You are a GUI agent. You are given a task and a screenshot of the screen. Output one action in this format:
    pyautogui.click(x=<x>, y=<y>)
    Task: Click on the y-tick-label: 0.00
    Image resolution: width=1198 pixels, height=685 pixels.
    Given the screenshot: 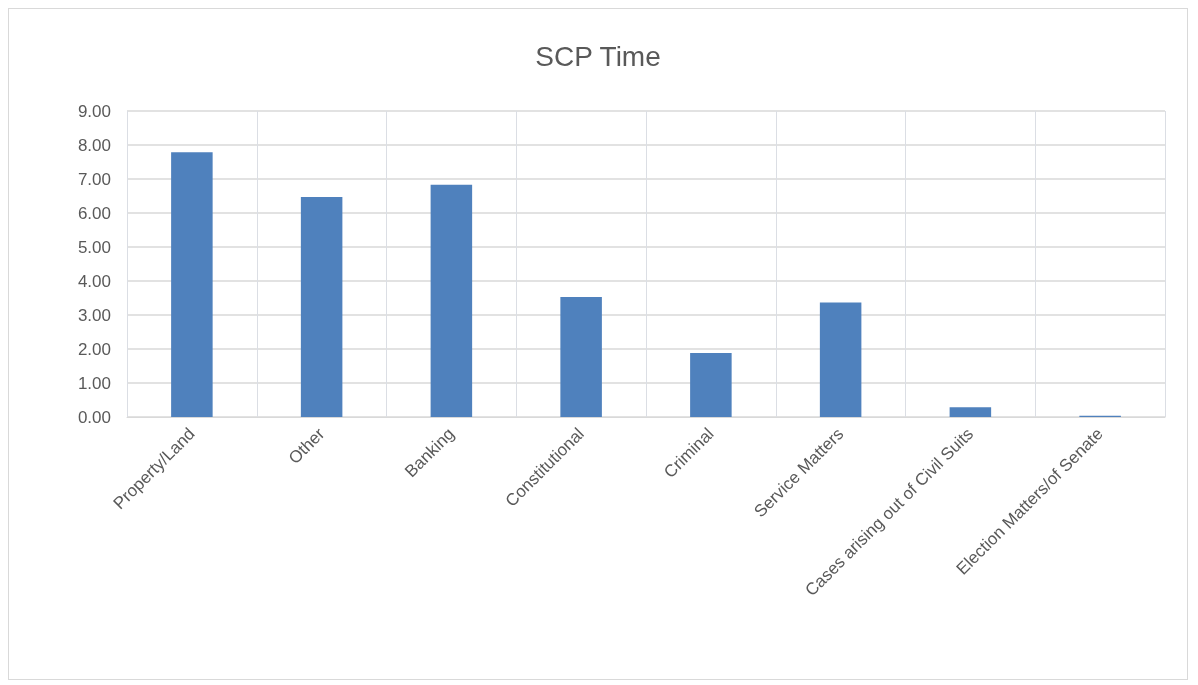 What is the action you would take?
    pyautogui.click(x=94, y=417)
    